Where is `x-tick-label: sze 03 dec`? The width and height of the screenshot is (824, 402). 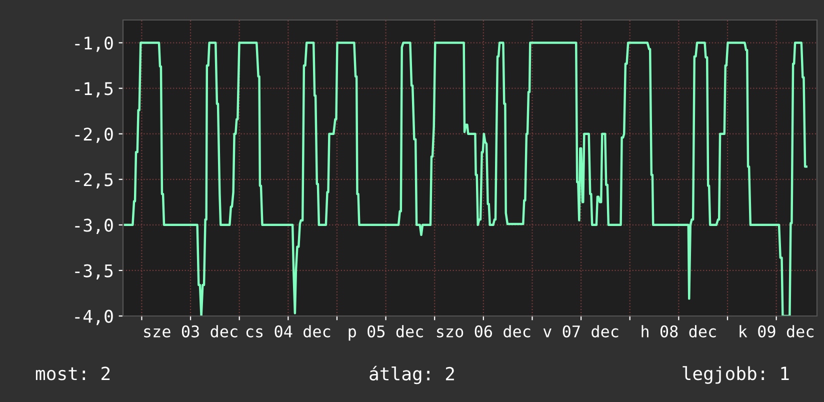
x-tick-label: sze 03 dec is located at coordinates (191, 331).